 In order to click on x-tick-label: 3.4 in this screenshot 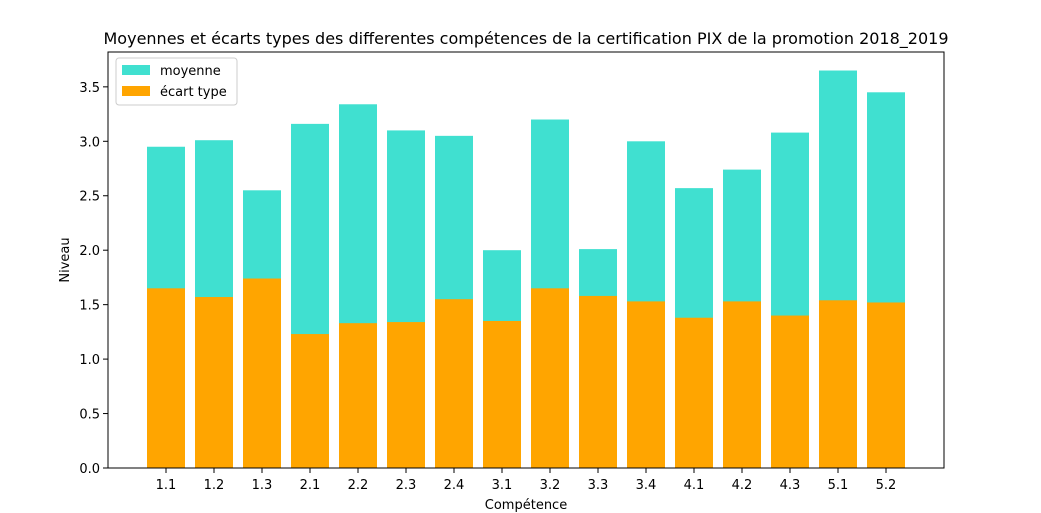, I will do `click(646, 485)`.